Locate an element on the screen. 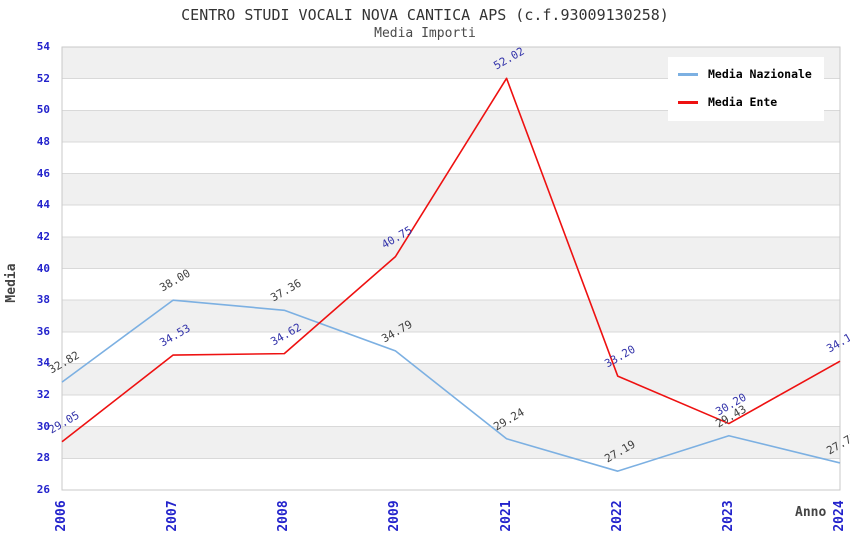  legend-item-media-ente: Media Ente is located at coordinates (751, 102).